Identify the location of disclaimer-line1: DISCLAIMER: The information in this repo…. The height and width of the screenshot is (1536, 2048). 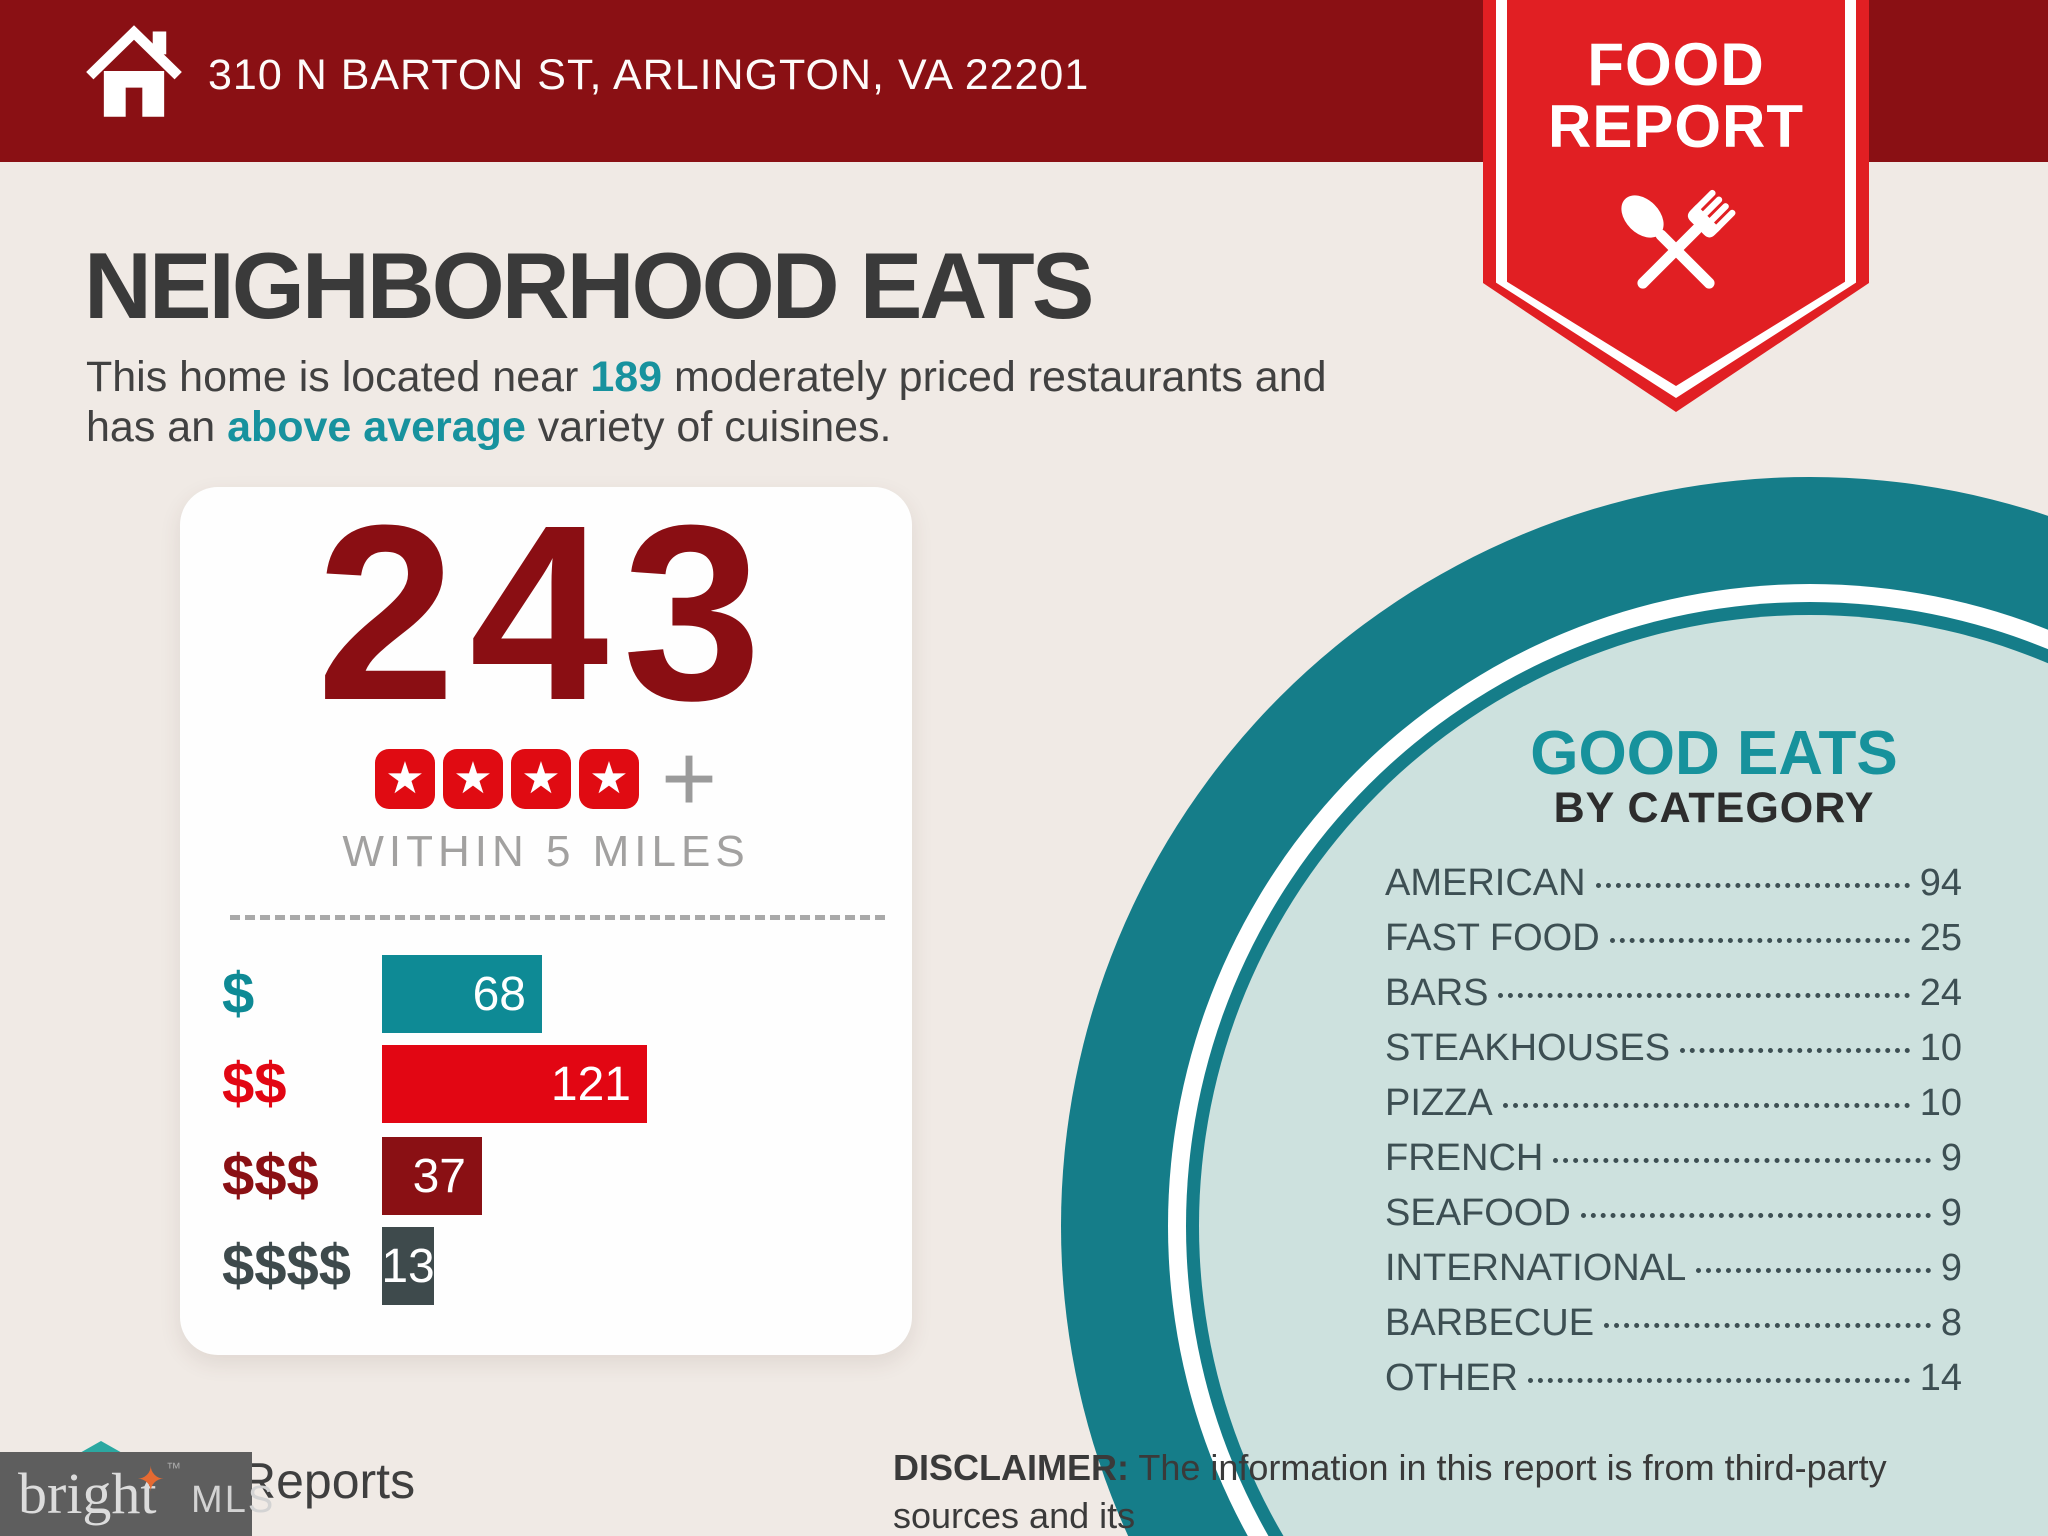
(1390, 1491).